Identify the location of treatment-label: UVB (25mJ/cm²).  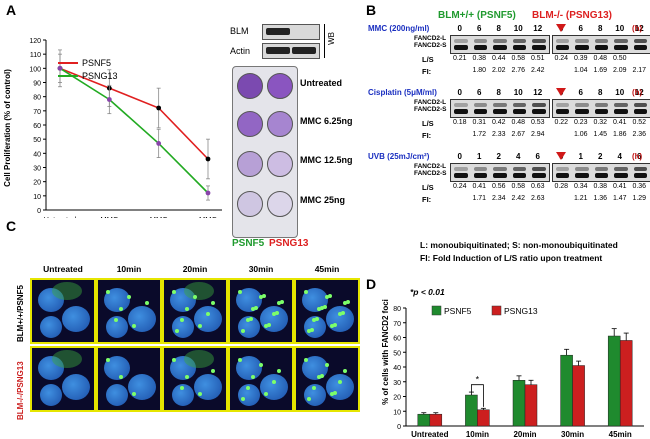
(399, 156).